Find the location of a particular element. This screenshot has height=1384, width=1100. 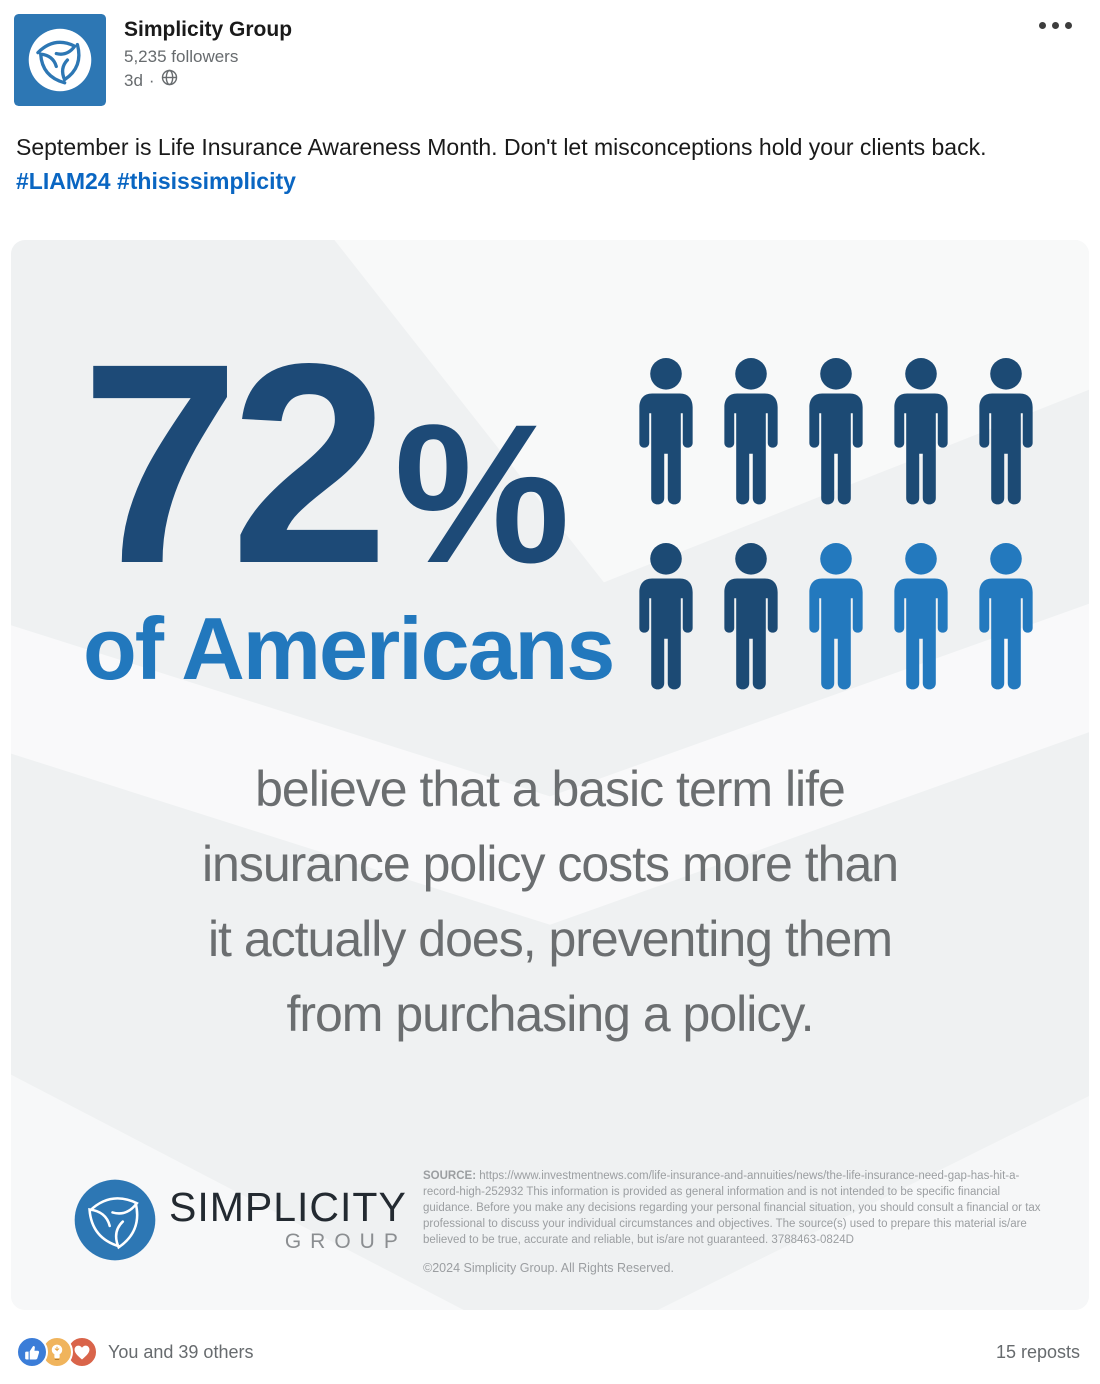

follower-count: 5,235 followers is located at coordinates (181, 56).